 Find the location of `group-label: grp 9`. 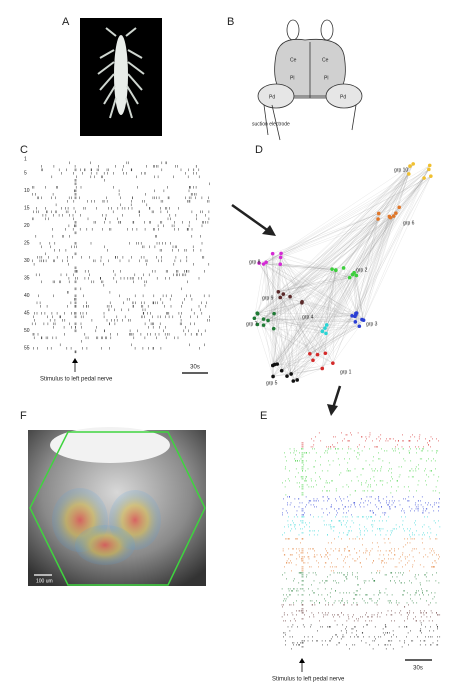

group-label: grp 9 is located at coordinates (268, 298).